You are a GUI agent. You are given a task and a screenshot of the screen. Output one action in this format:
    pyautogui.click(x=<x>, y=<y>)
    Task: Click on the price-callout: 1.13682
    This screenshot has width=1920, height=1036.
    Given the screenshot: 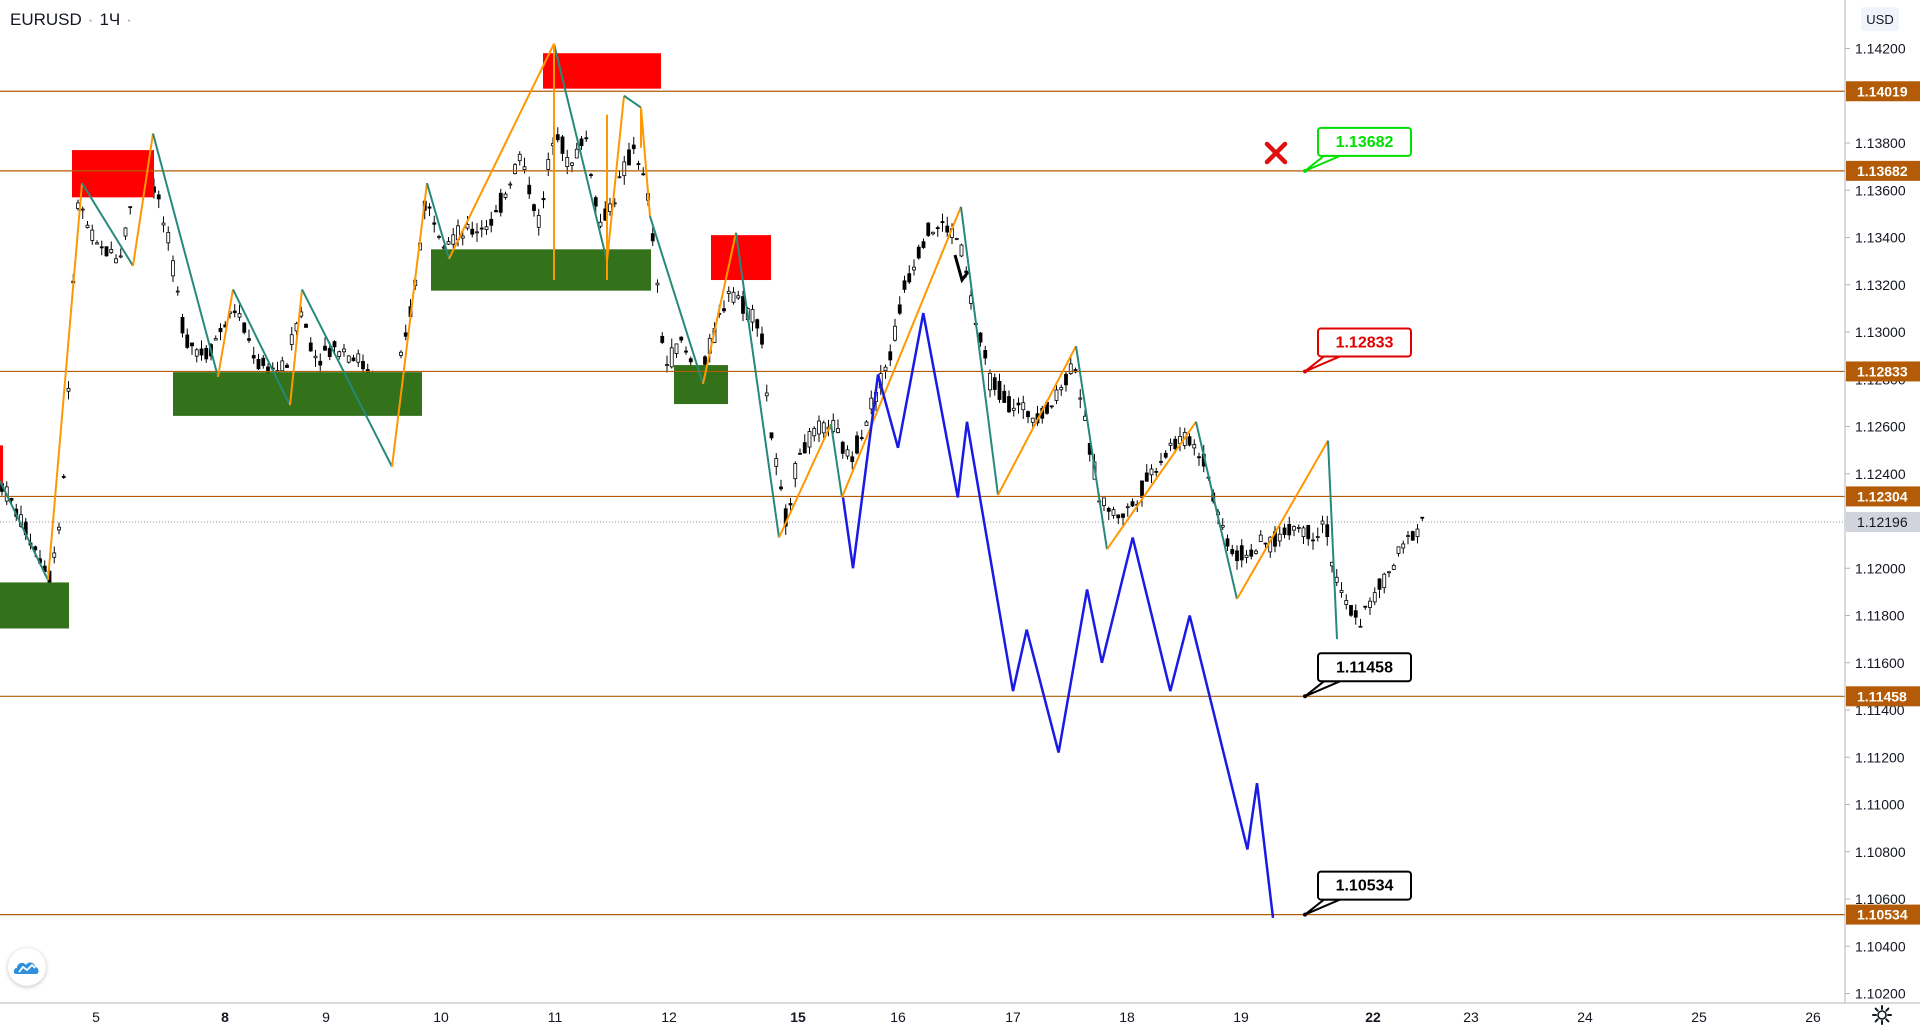 What is the action you would take?
    pyautogui.click(x=1357, y=149)
    